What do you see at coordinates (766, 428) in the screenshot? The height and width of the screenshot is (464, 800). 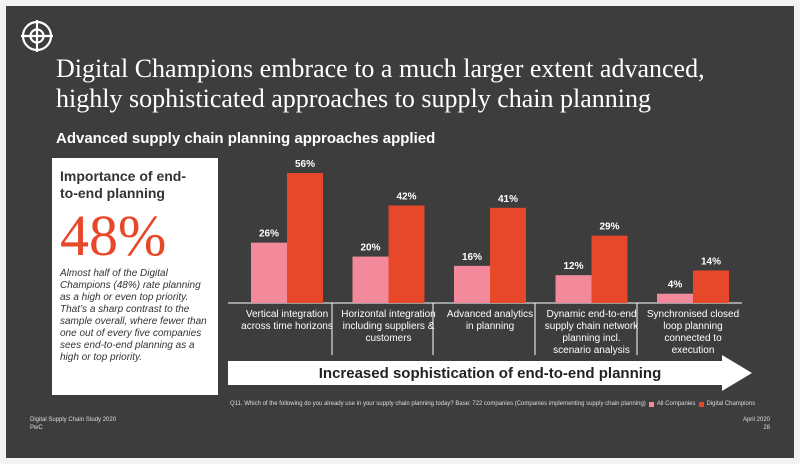 I see `footer-text: 28` at bounding box center [766, 428].